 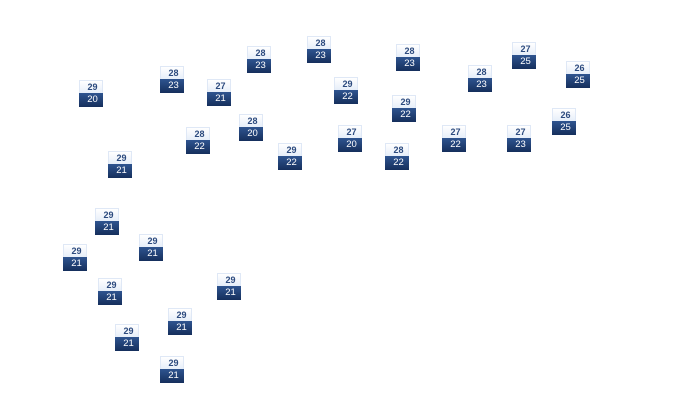 I want to click on temperature-marker: 28 20, so click(x=251, y=128).